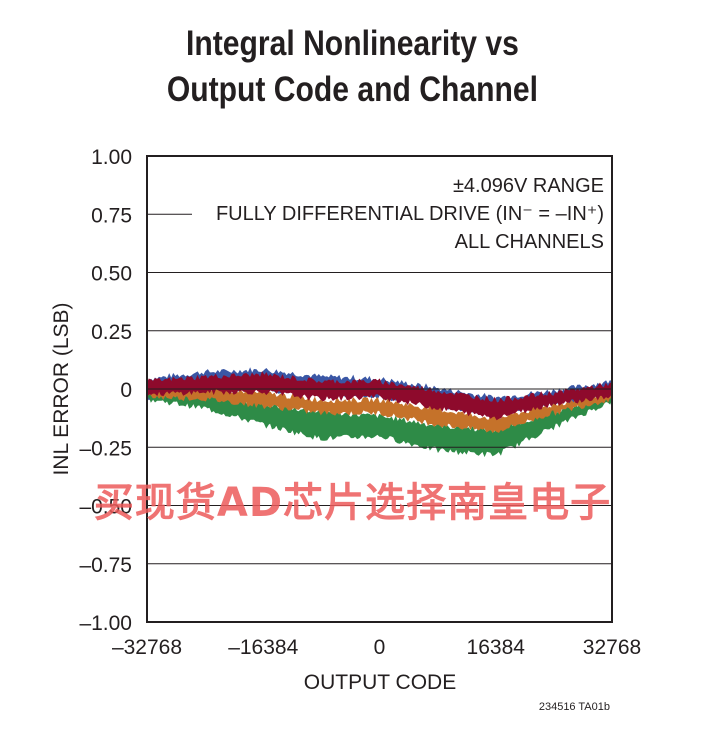 Image resolution: width=705 pixels, height=737 pixels. I want to click on annotation-line-2: FULLY DIFFERENTIAL DRIVE (IN⁻ = –IN⁺), so click(410, 214).